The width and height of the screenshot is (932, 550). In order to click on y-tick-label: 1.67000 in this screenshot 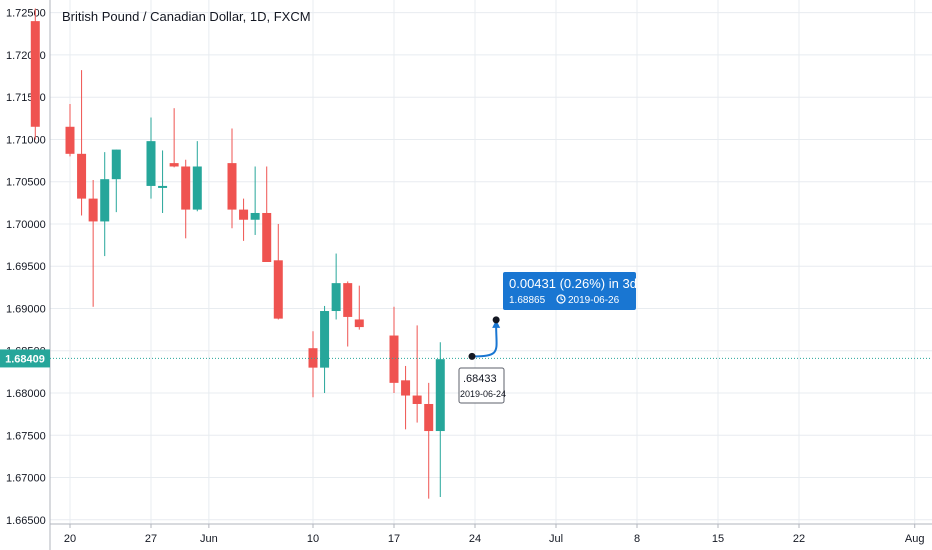, I will do `click(26, 479)`.